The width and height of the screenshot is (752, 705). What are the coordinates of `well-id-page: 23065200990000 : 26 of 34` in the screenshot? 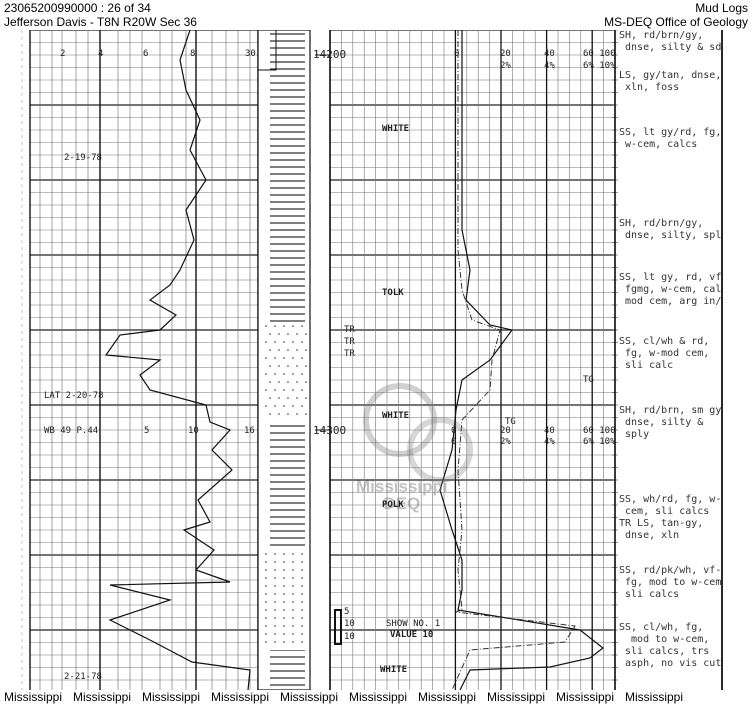 It's located at (77, 8).